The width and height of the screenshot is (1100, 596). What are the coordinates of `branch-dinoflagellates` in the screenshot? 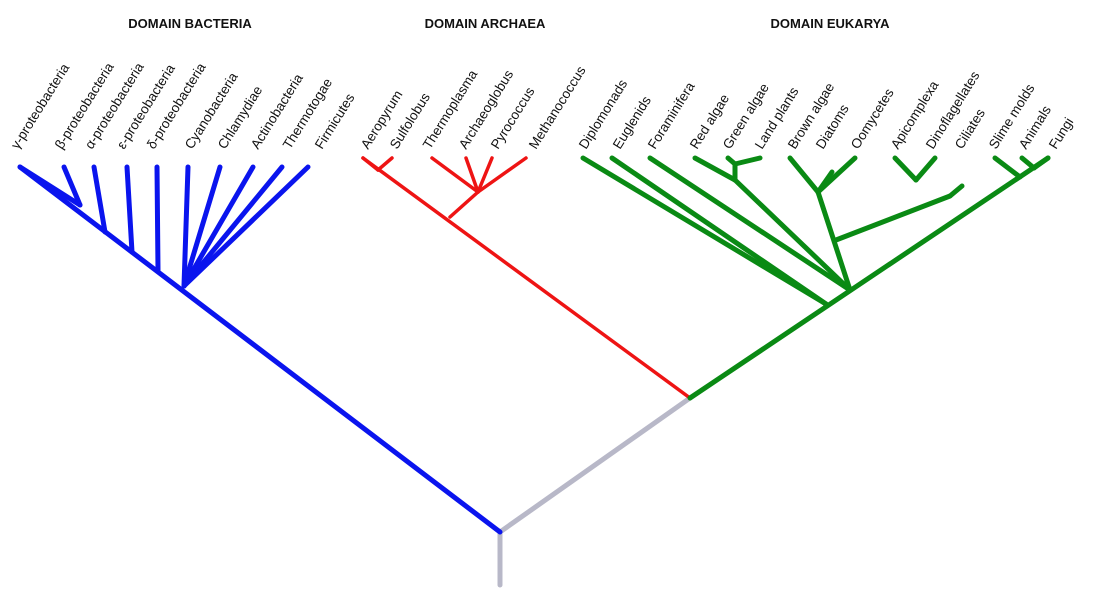 It's located at (925, 169).